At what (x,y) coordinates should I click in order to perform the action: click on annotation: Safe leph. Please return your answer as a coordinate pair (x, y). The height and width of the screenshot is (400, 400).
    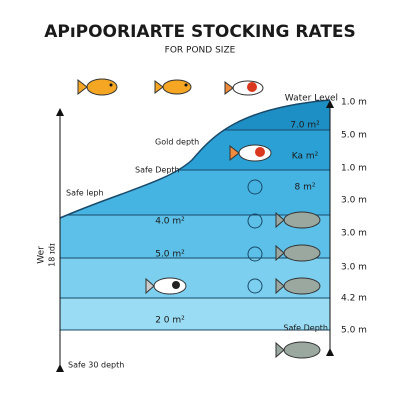
    Looking at the image, I should click on (85, 193).